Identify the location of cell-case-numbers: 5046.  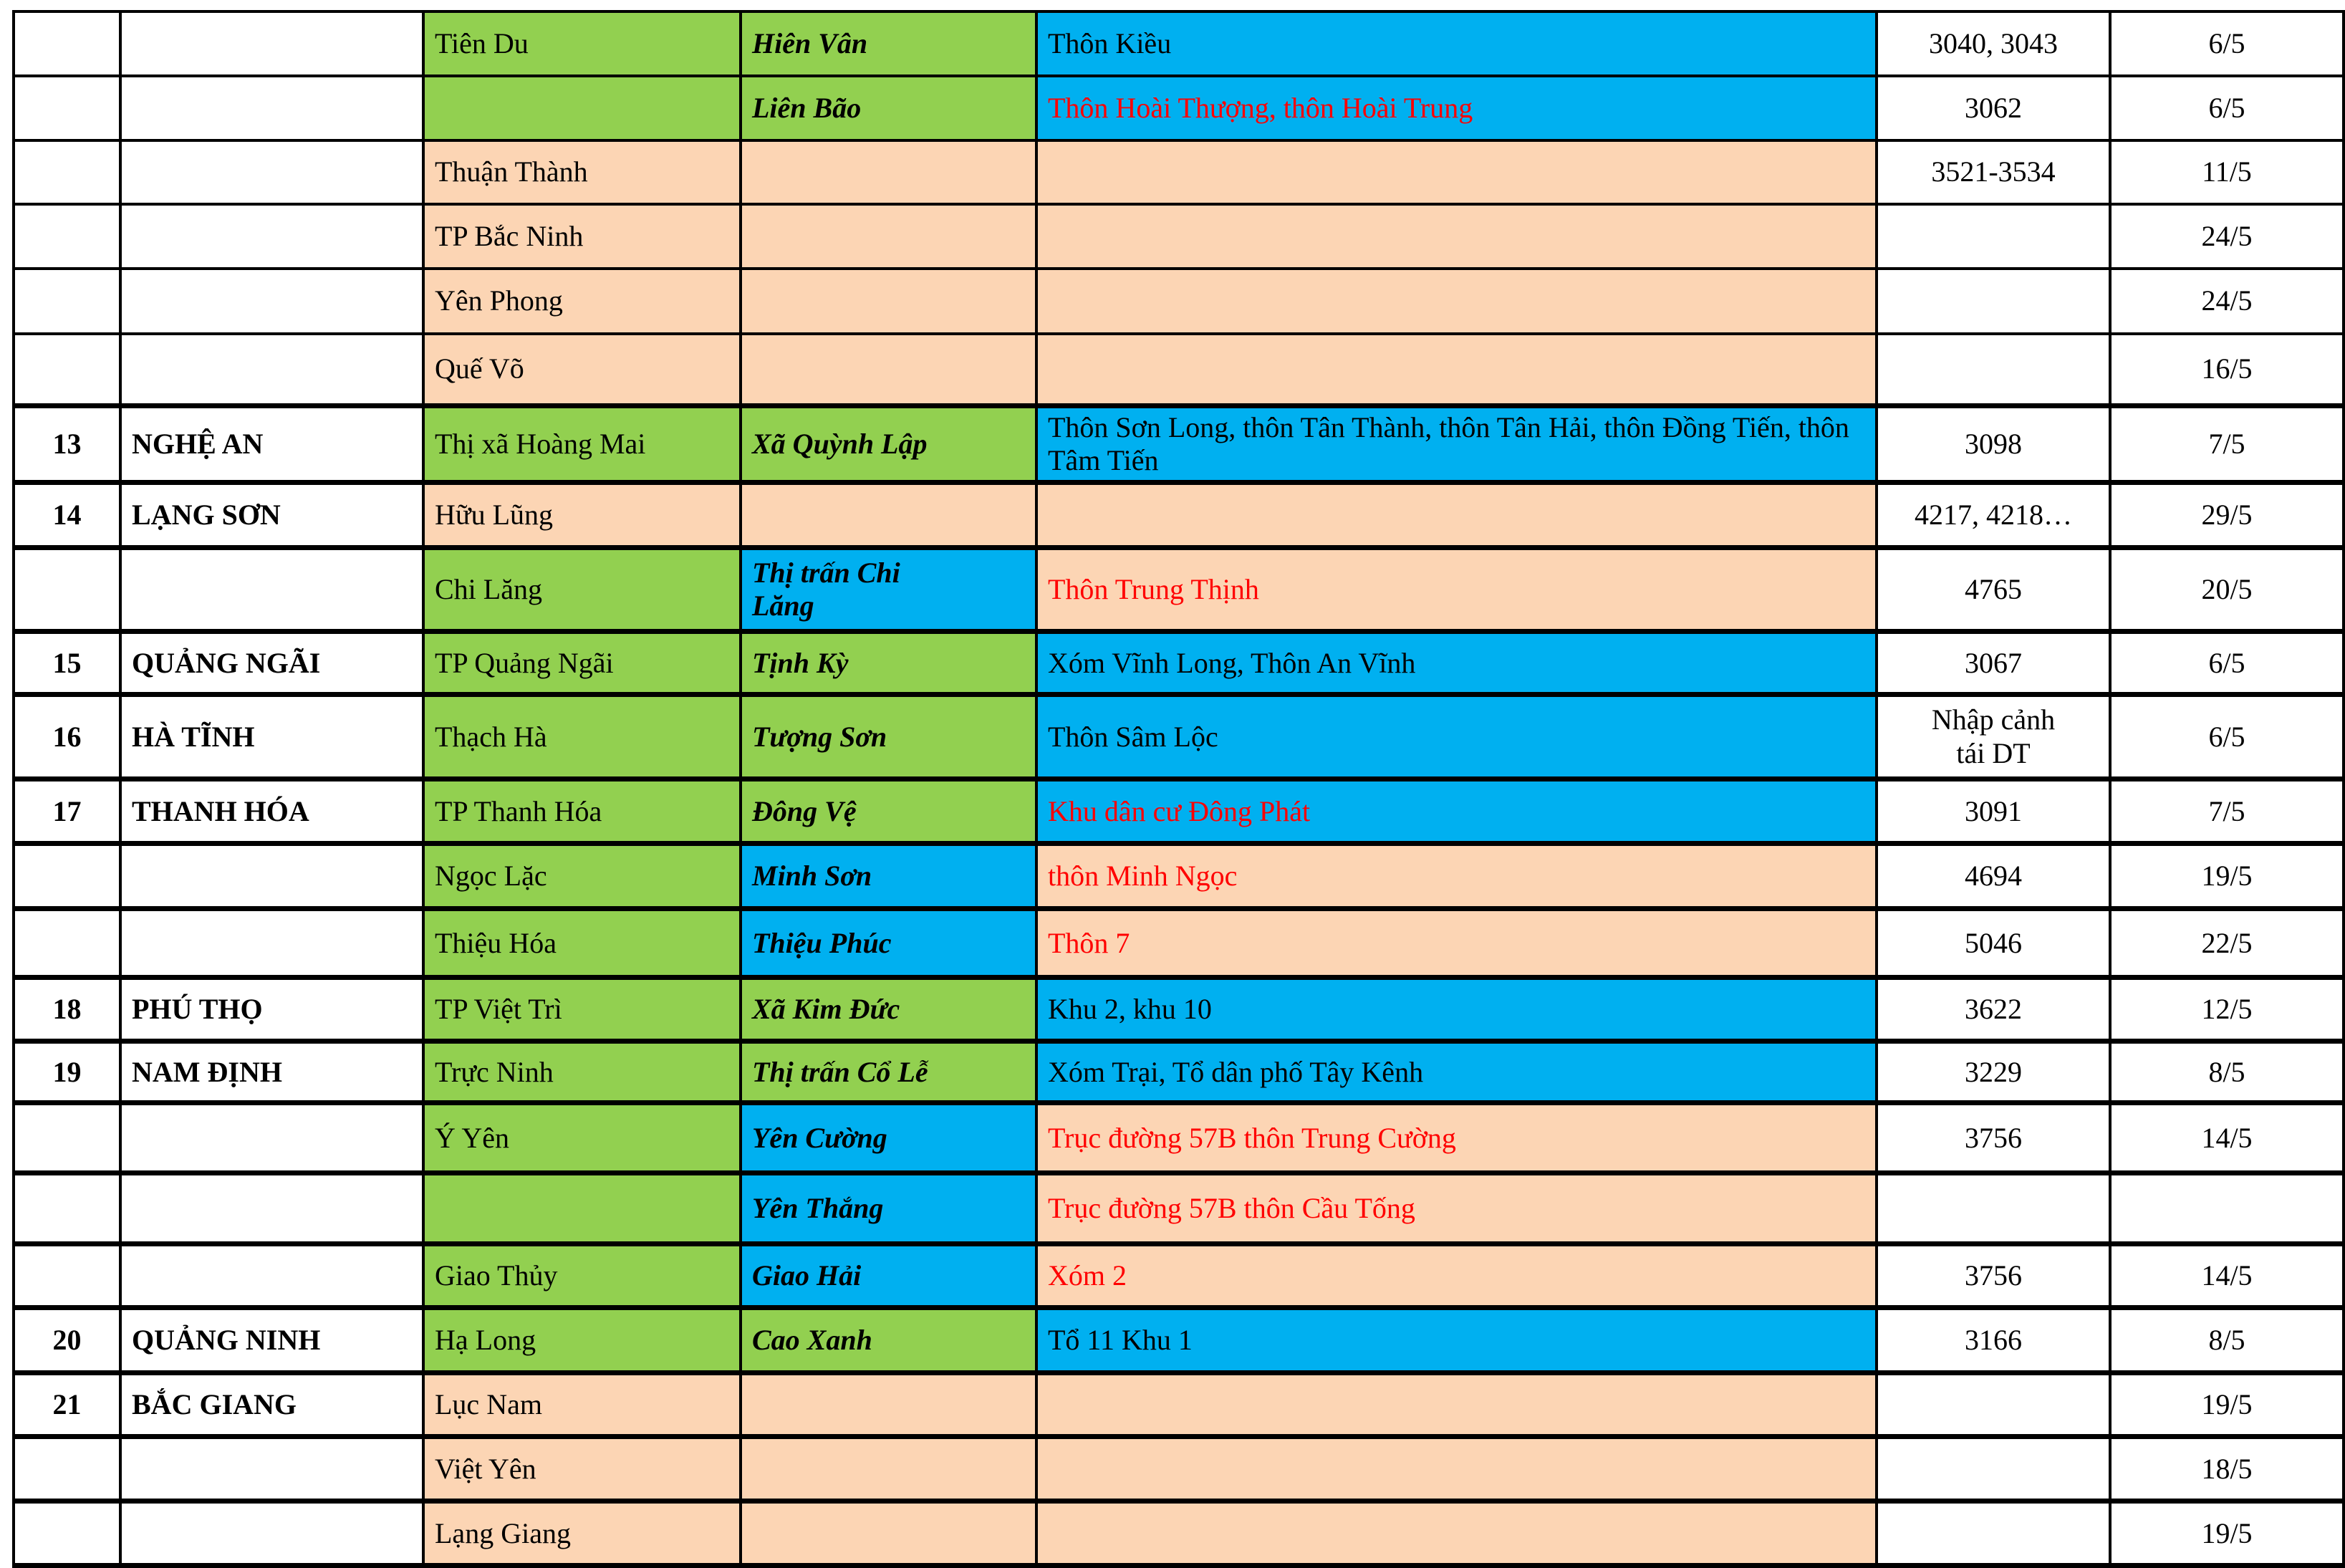
(1993, 943).